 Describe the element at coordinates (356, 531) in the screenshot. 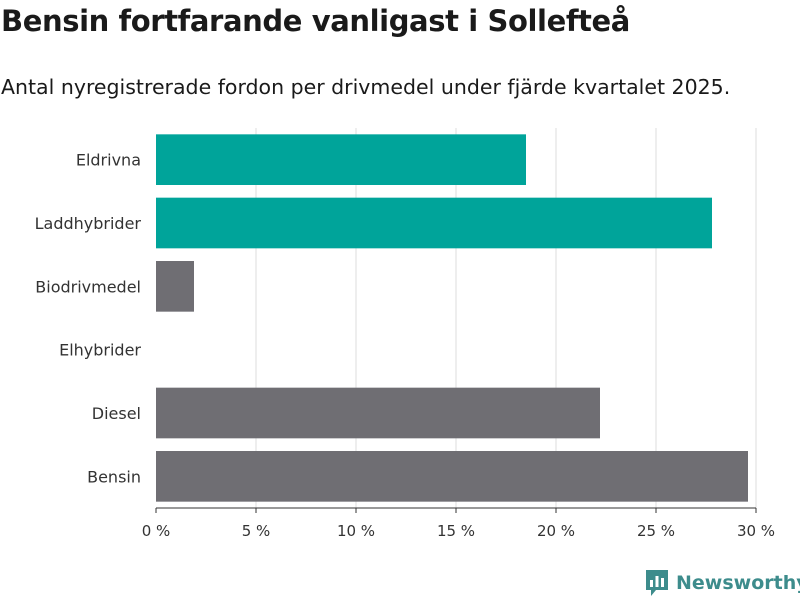

I see `x-tick-label: 10 %` at that location.